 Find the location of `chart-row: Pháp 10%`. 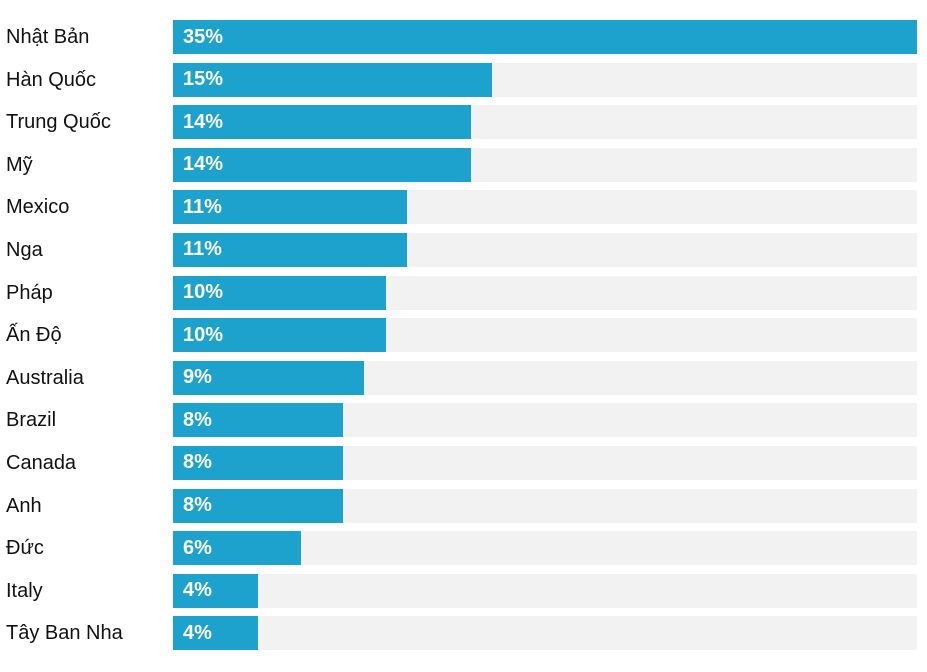

chart-row: Pháp 10% is located at coordinates (458, 292).